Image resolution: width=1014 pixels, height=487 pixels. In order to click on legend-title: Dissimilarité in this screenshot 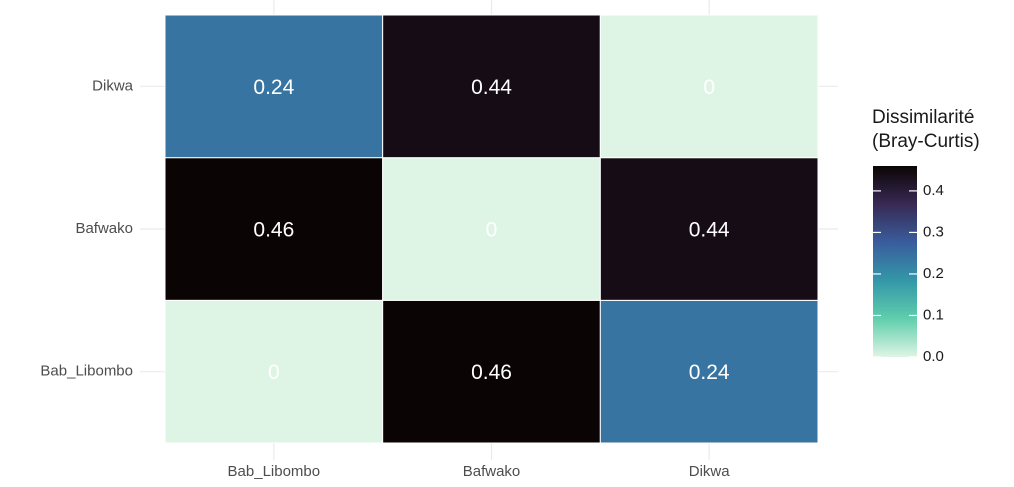, I will do `click(923, 117)`.